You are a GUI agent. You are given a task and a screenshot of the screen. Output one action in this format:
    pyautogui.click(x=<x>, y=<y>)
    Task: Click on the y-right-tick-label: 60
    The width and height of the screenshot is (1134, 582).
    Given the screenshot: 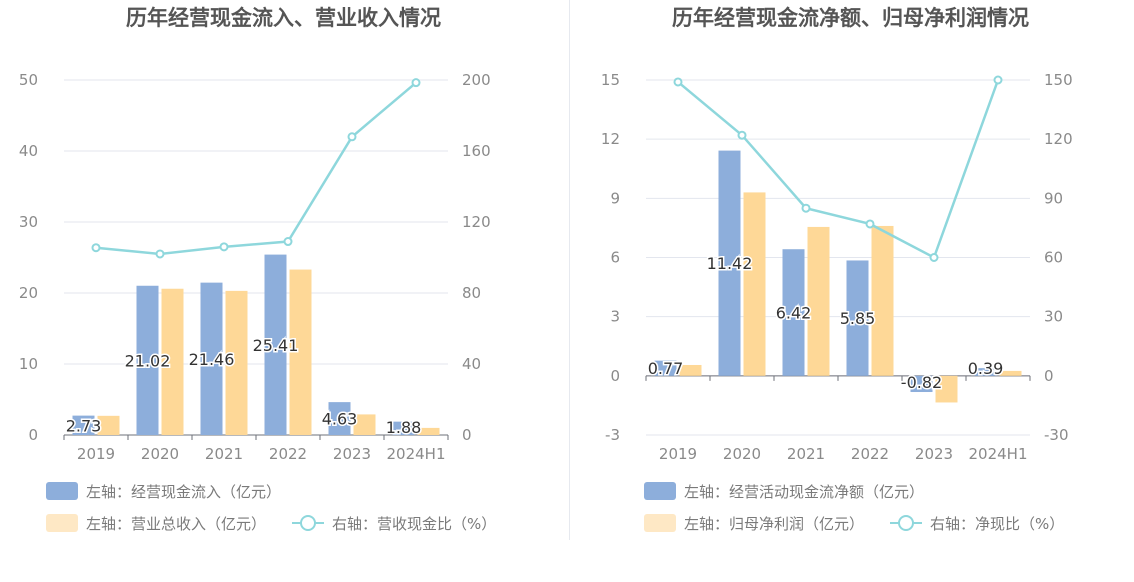 What is the action you would take?
    pyautogui.click(x=1053, y=258)
    